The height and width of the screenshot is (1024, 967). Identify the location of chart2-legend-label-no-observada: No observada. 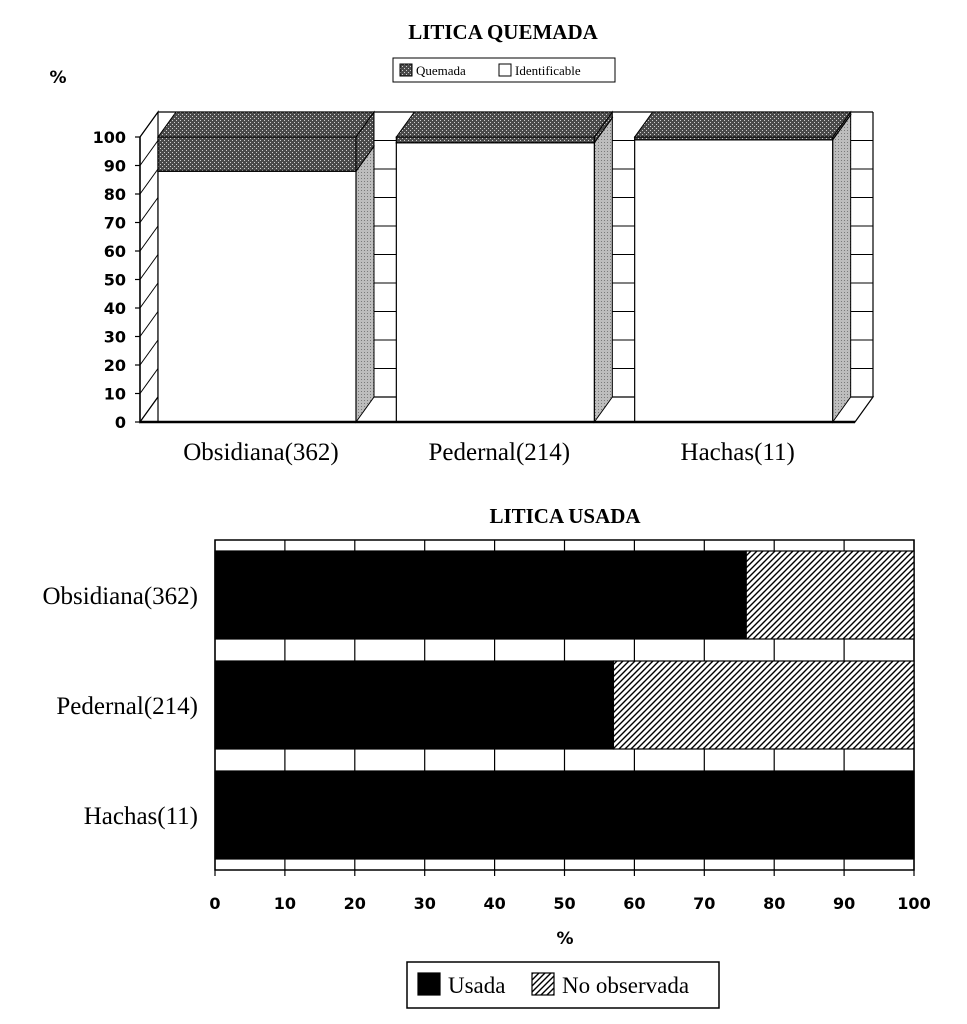
(625, 985).